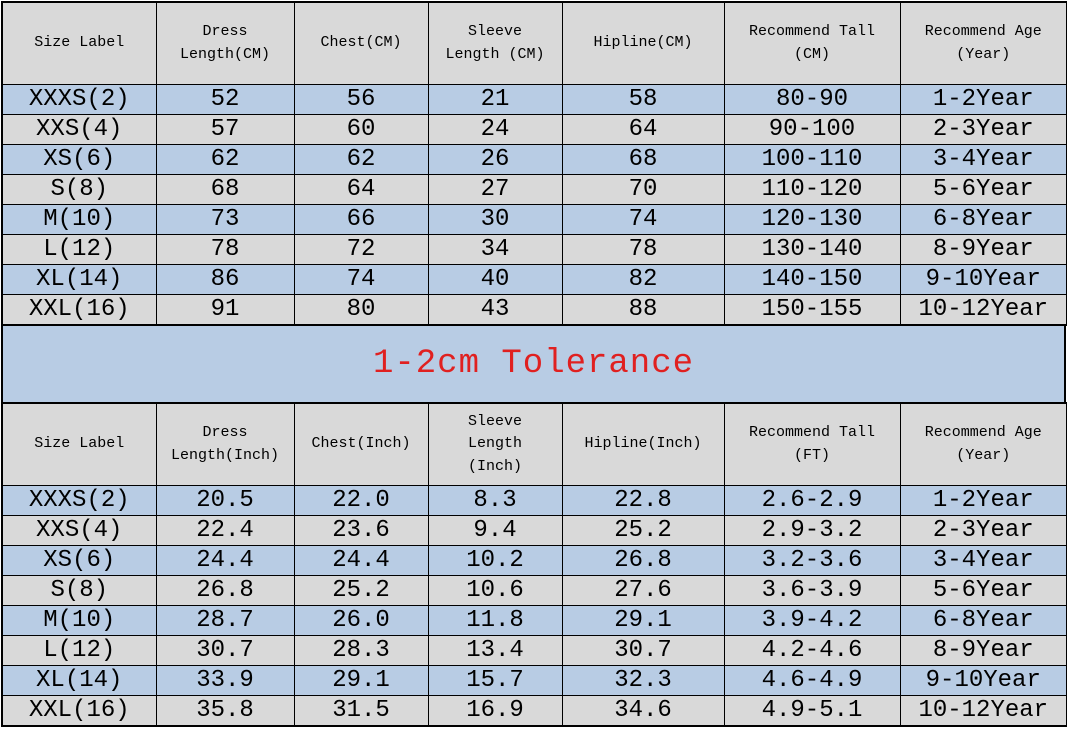 This screenshot has width=1067, height=735. Describe the element at coordinates (225, 680) in the screenshot. I see `table-cell: 33.9` at that location.